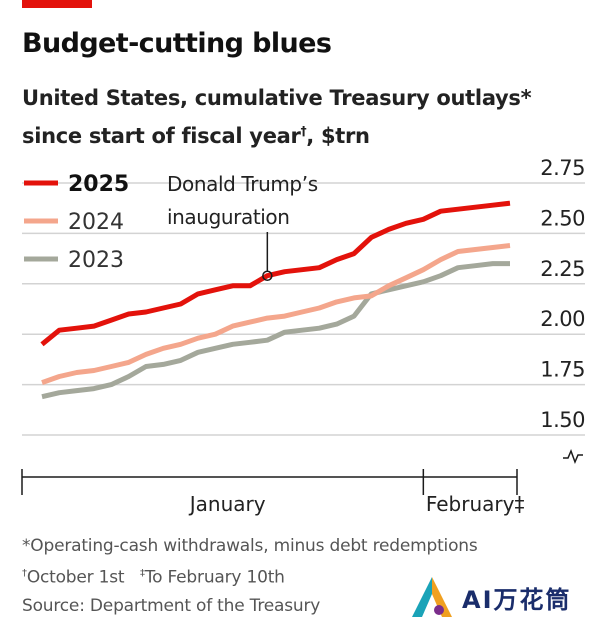 Image resolution: width=608 pixels, height=626 pixels. I want to click on annotation-line2: inauguration, so click(228, 217).